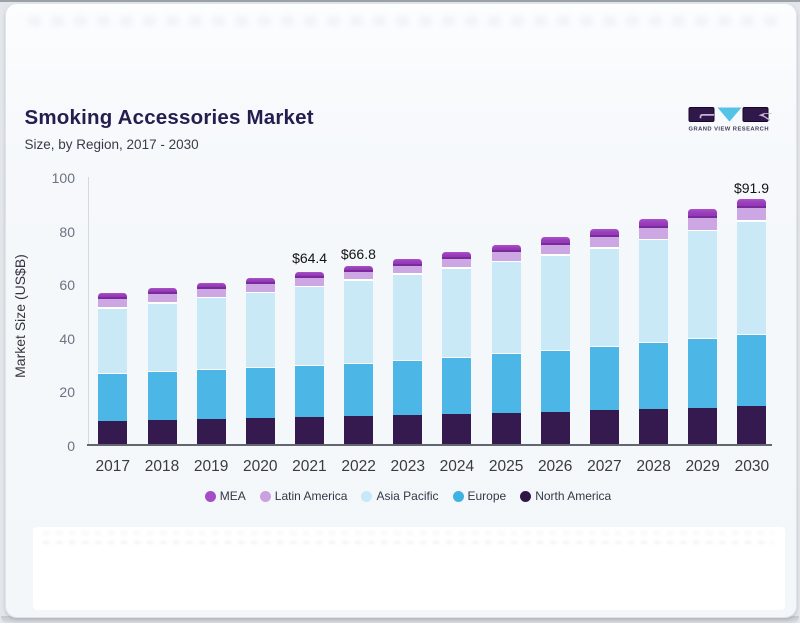 This screenshot has width=800, height=623. I want to click on svg-text: GRAND VIEW RESEARCH, so click(729, 129).